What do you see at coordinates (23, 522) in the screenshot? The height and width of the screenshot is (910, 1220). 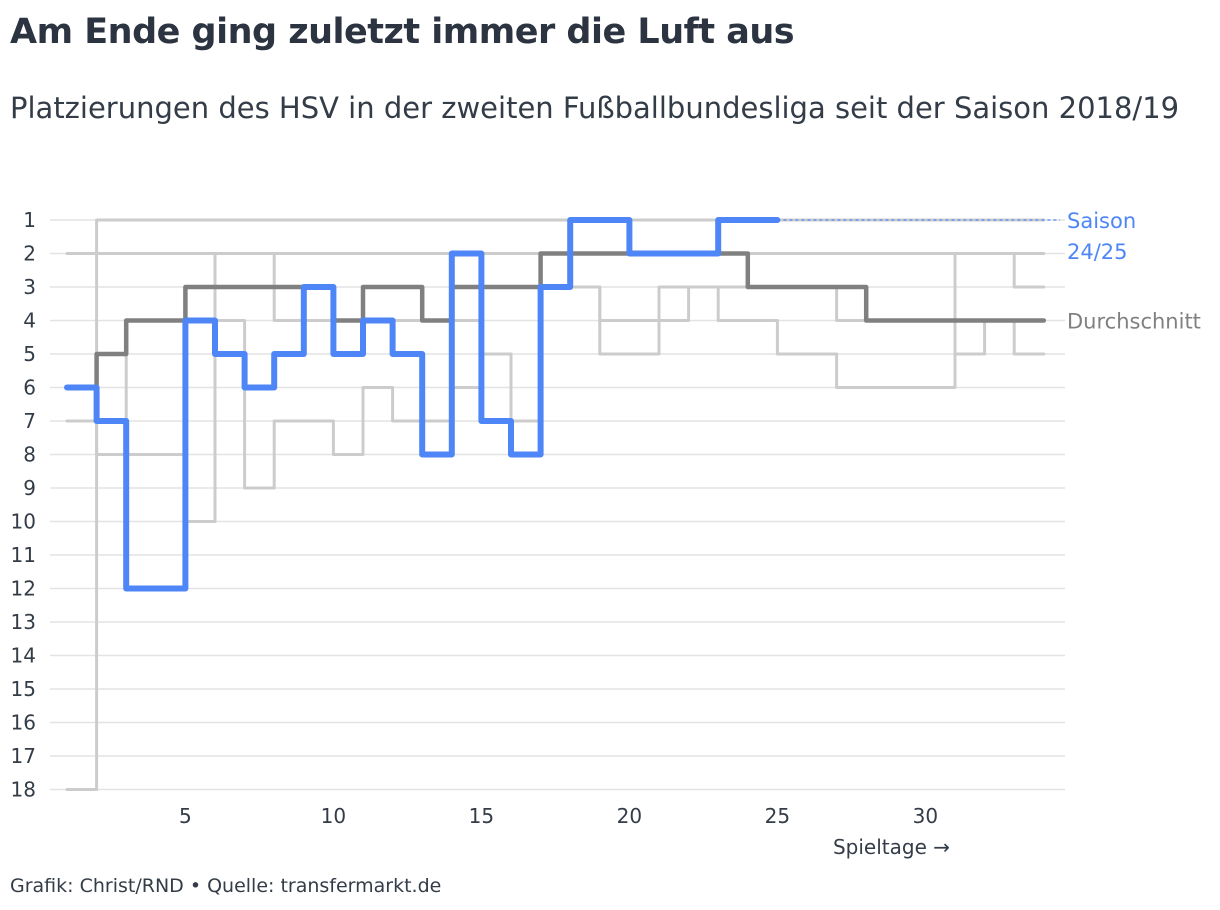 I see `y-tick-label: 10` at bounding box center [23, 522].